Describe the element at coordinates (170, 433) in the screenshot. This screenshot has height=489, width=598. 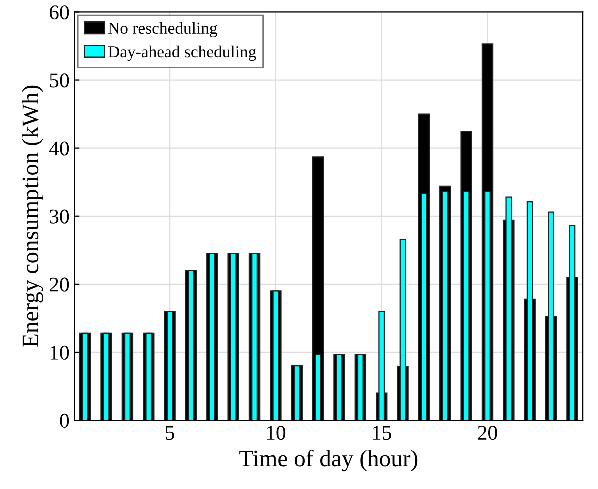
I see `x-tick-label: 5` at that location.